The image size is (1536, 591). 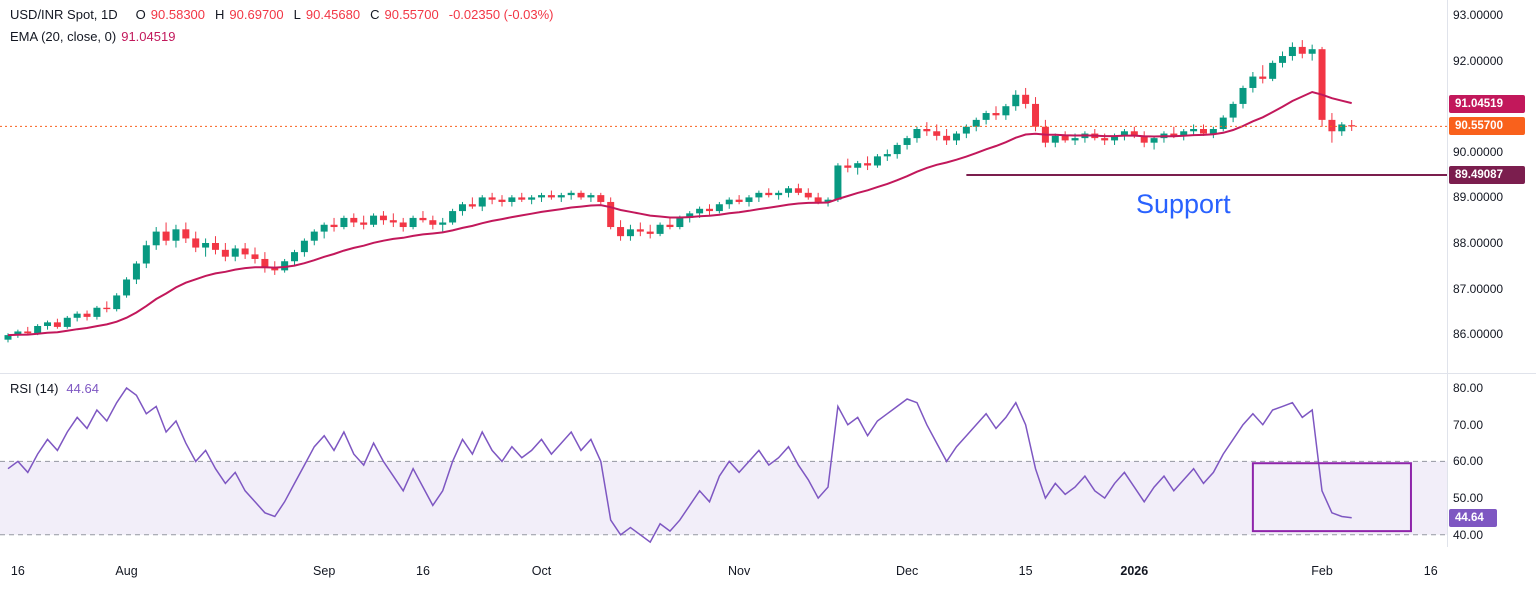 What do you see at coordinates (282, 37) in the screenshot?
I see `ema-legend-row: EMA (20, close, 0) 91.04519` at bounding box center [282, 37].